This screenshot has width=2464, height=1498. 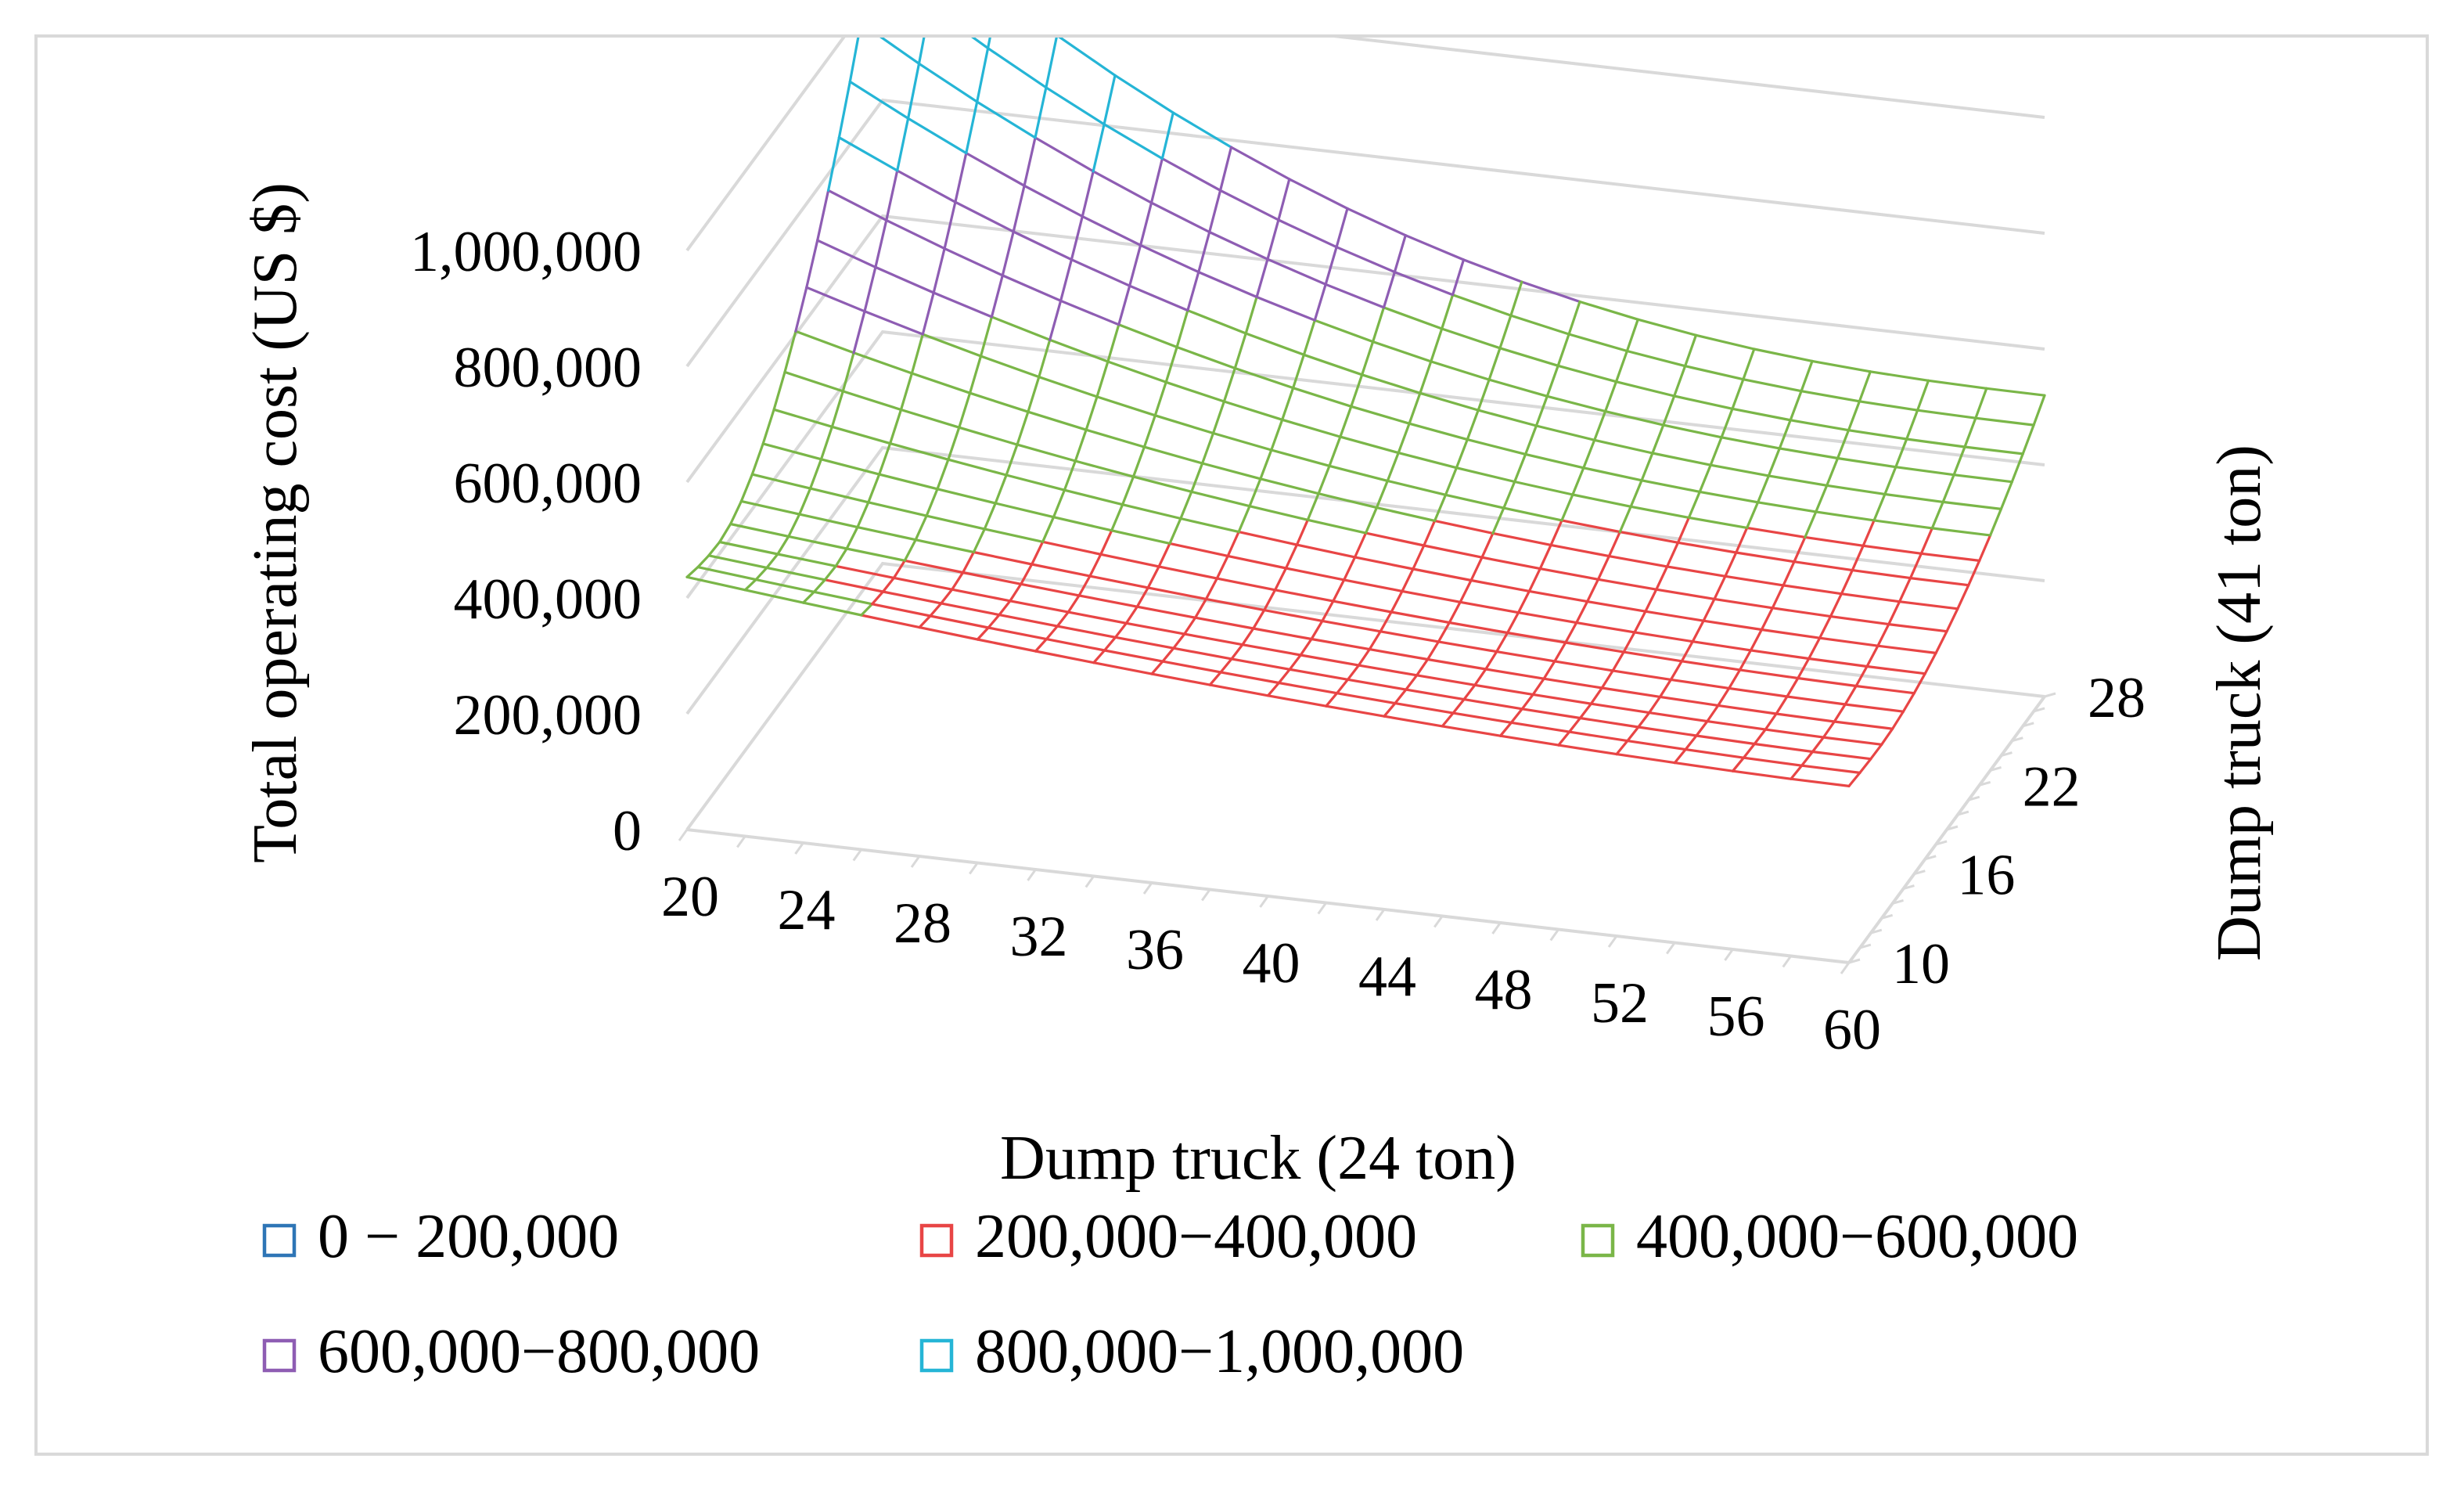 What do you see at coordinates (1196, 1236) in the screenshot?
I see `legend-label: 200,000−400,000` at bounding box center [1196, 1236].